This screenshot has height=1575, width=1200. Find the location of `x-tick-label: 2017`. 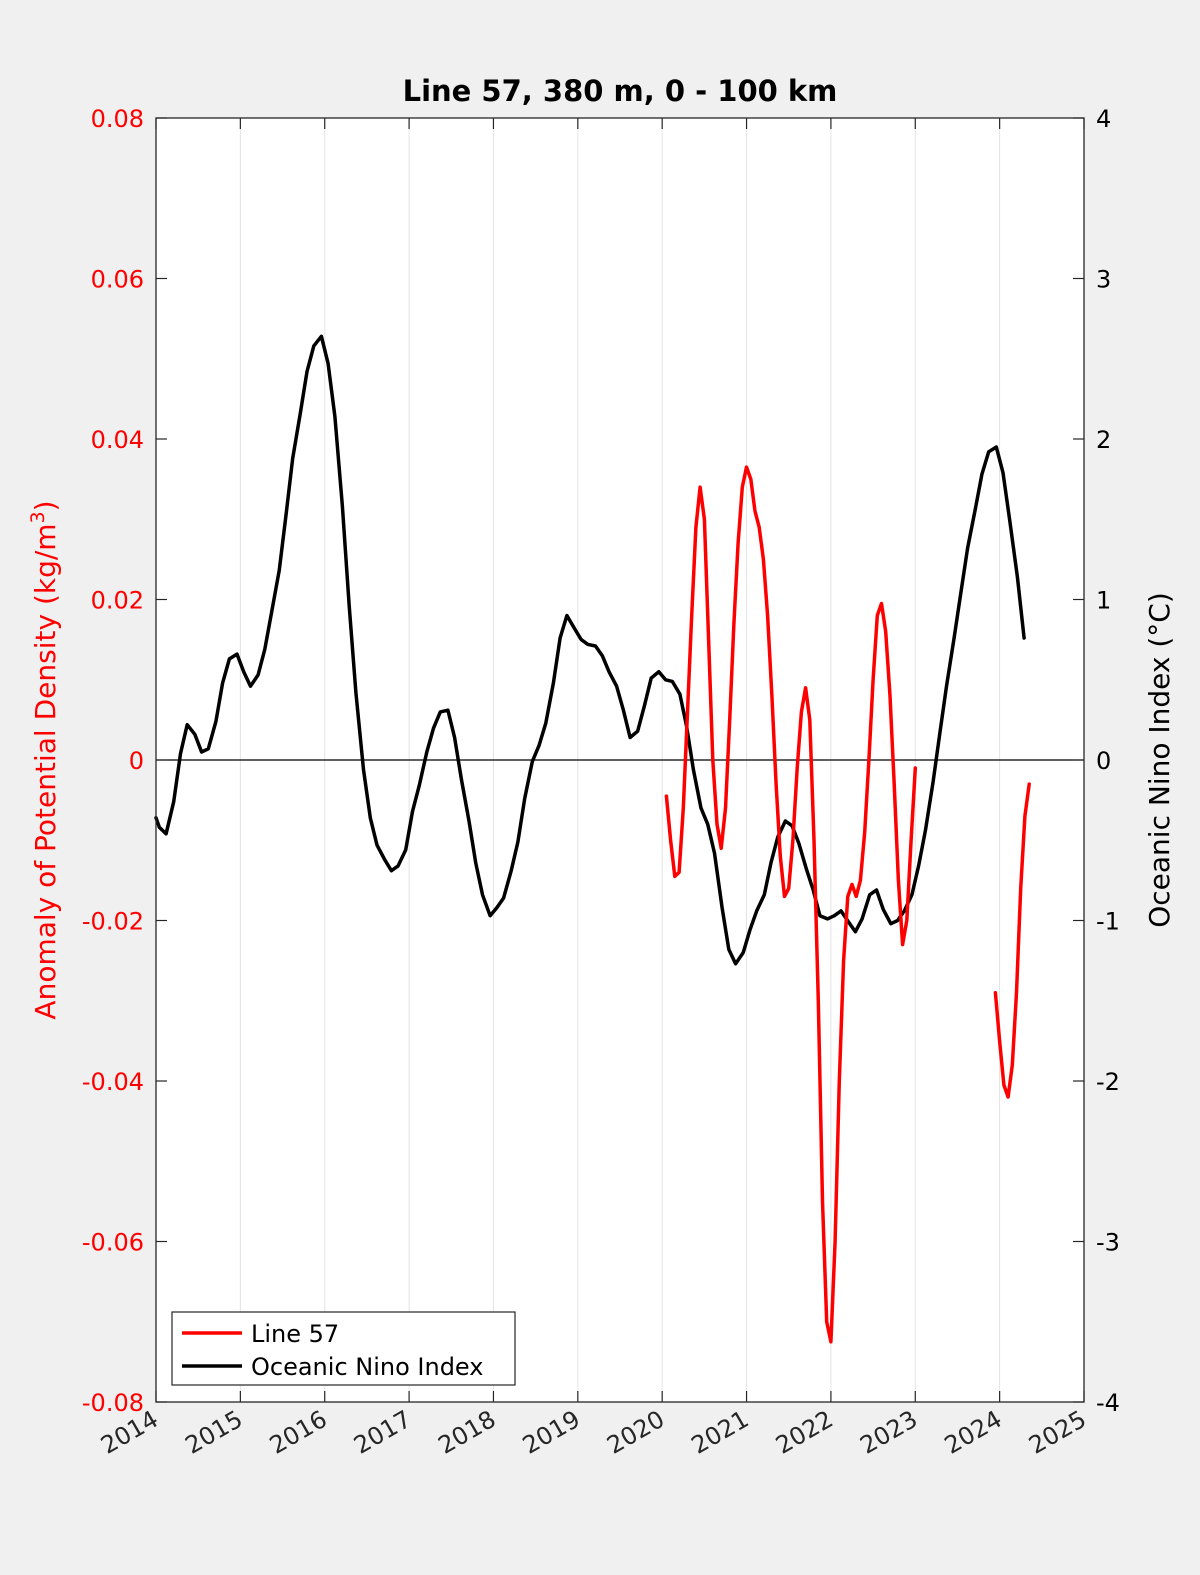

x-tick-label: 2017 is located at coordinates (382, 1432).